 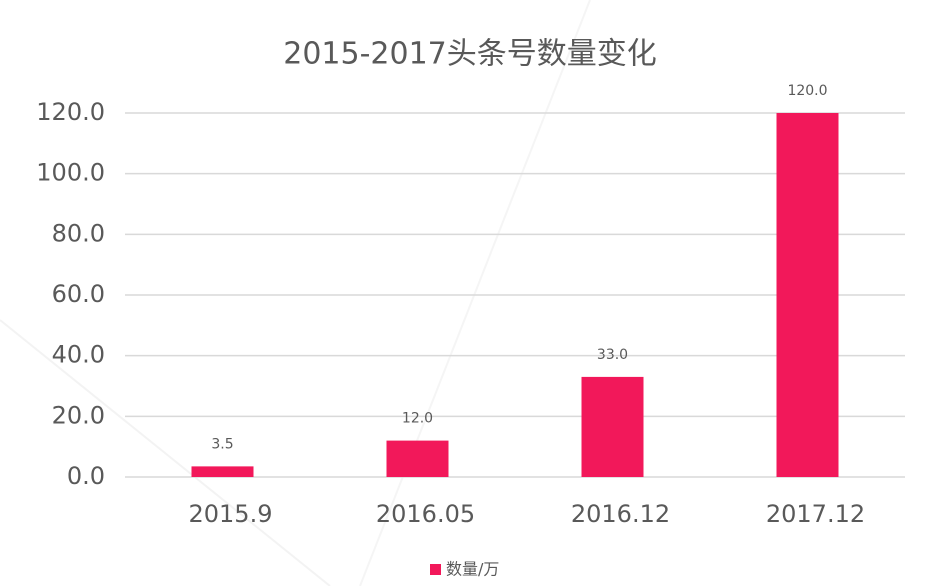 What do you see at coordinates (425, 514) in the screenshot?
I see `x-tick-label: 2016.05` at bounding box center [425, 514].